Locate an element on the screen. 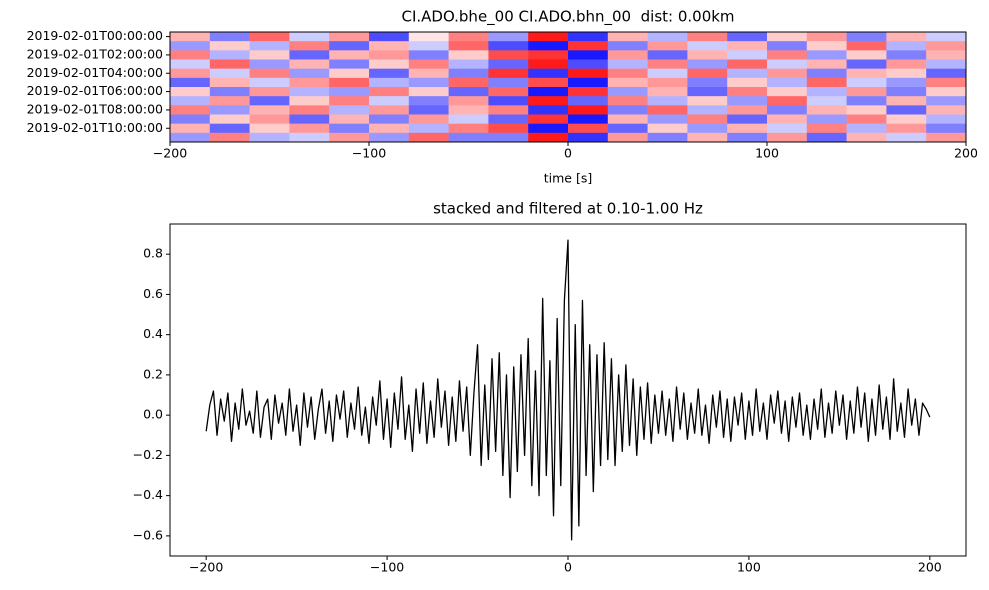 This screenshot has width=989, height=590. y-tick-label: −0.4 is located at coordinates (148, 494).